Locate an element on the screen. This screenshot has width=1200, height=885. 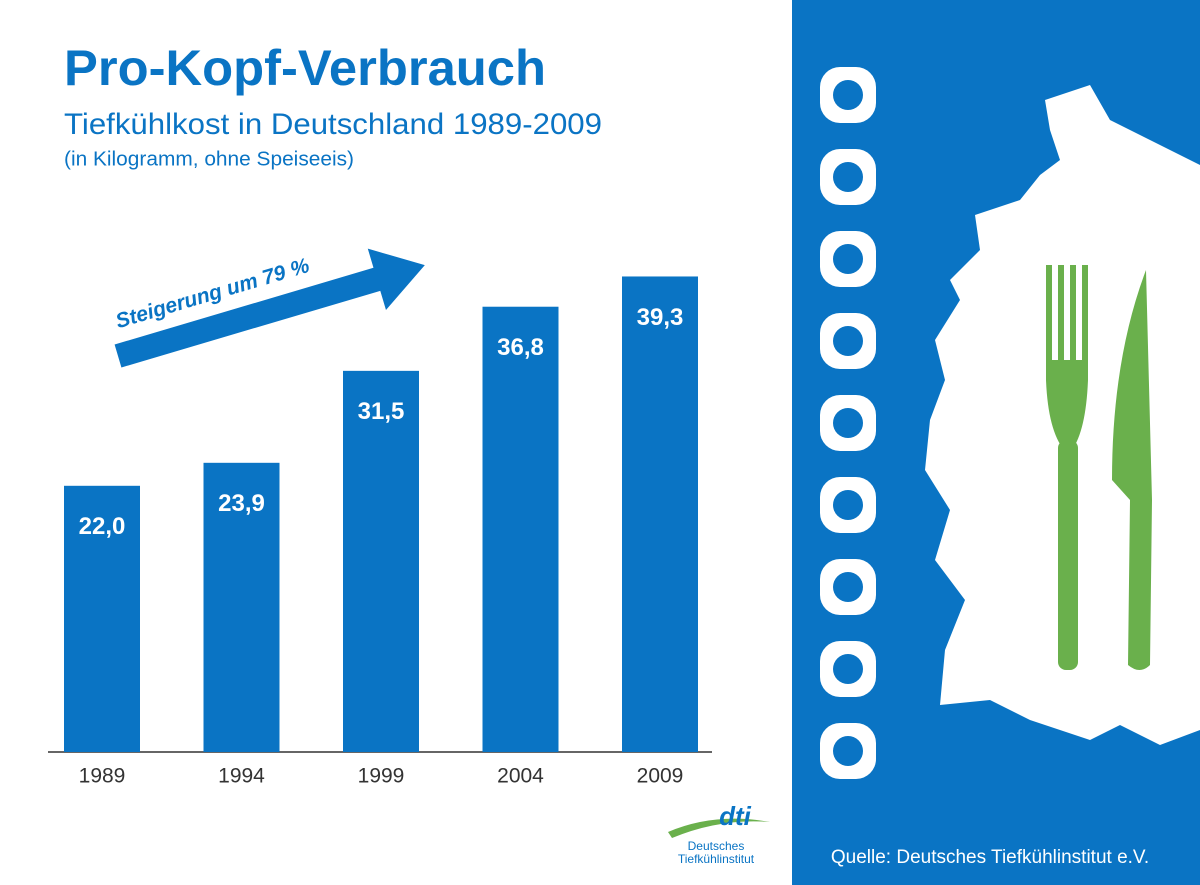
source: Quelle: Deutsches Tiefkühlinstitut e.V. is located at coordinates (990, 857).